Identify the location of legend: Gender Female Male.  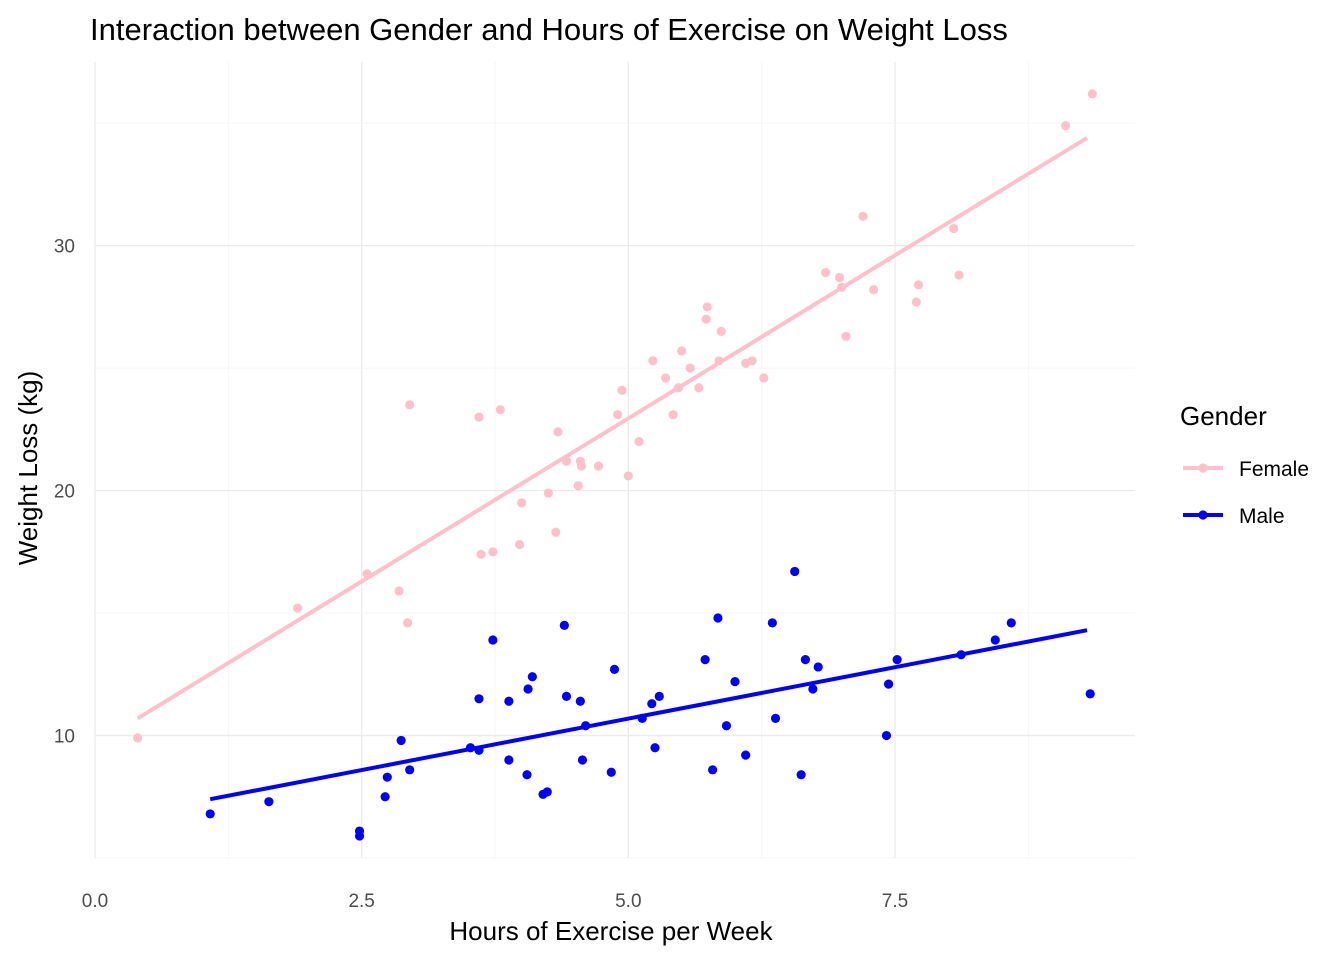
(1244, 464).